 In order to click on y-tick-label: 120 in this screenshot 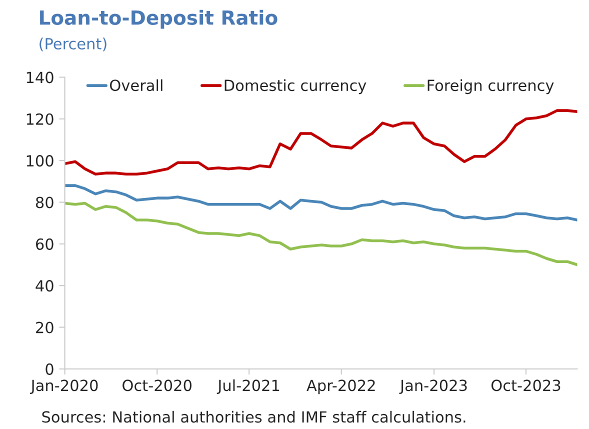, I will do `click(40, 119)`.